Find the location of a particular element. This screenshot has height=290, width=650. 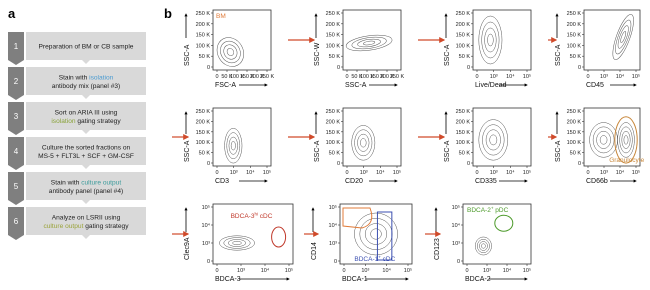

plot-frame is located at coordinates (253, 234).